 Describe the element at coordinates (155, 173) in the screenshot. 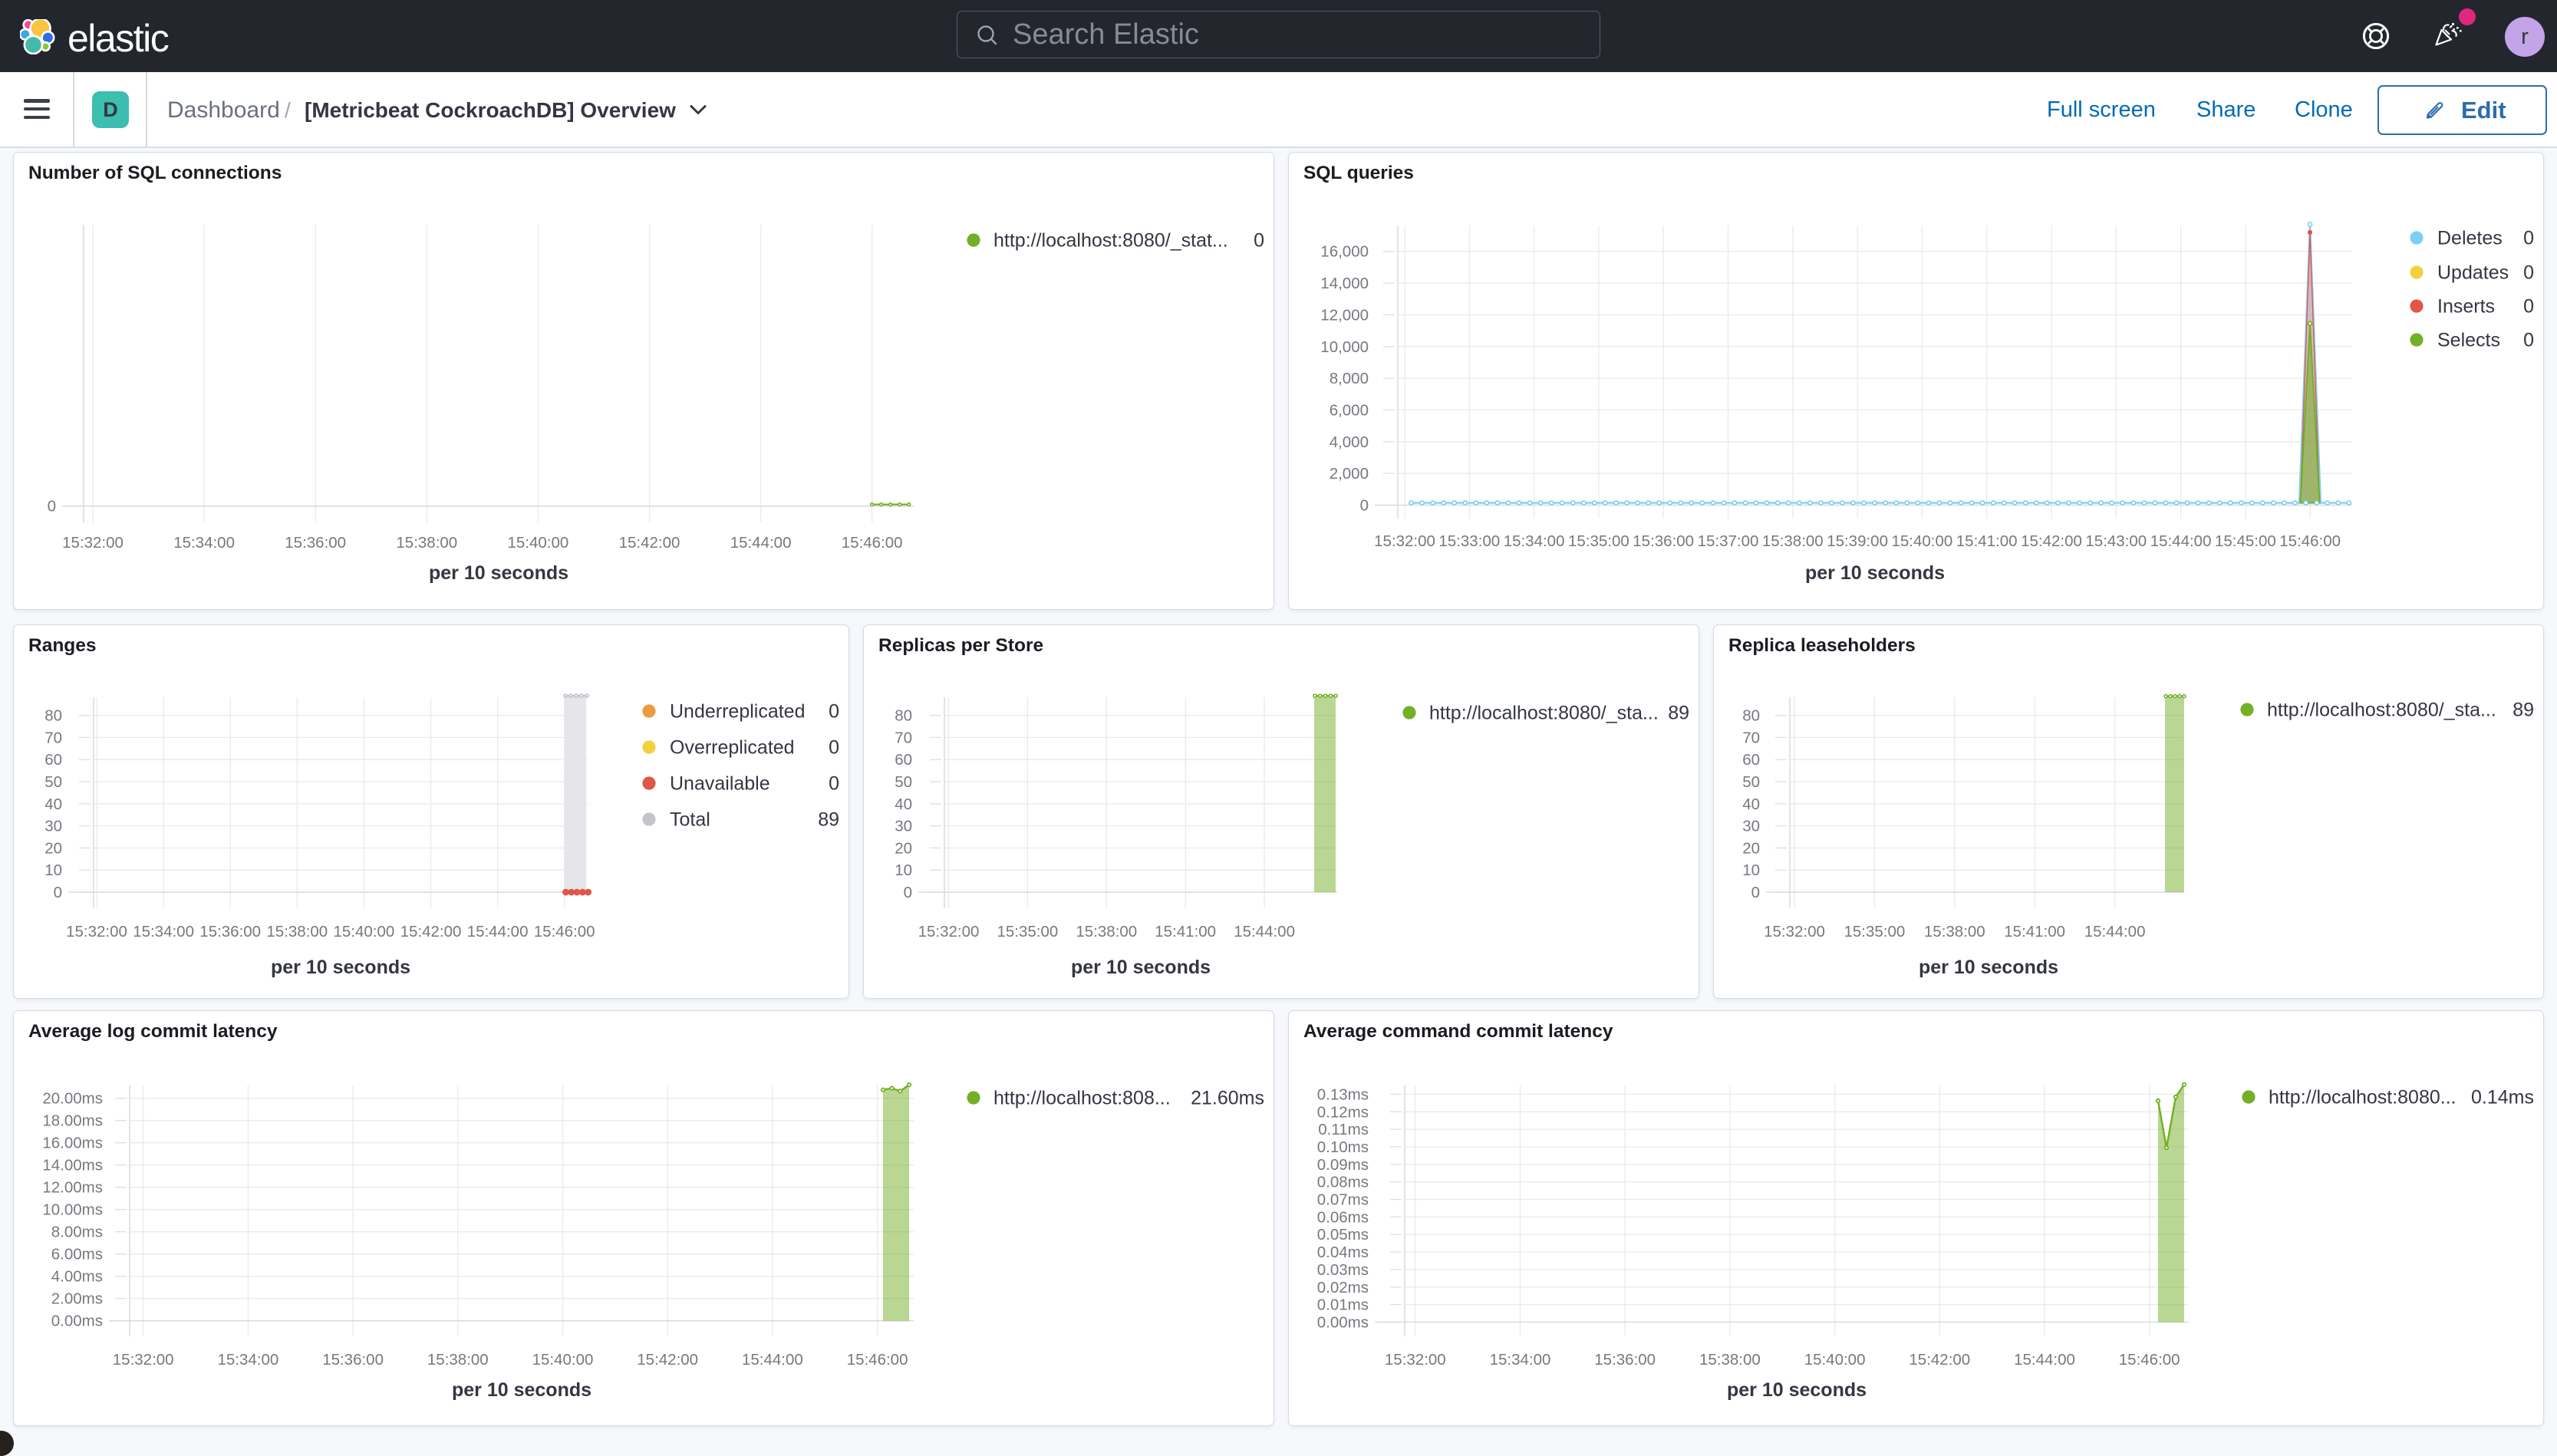

I see `svg-text: Number of SQL connections` at that location.